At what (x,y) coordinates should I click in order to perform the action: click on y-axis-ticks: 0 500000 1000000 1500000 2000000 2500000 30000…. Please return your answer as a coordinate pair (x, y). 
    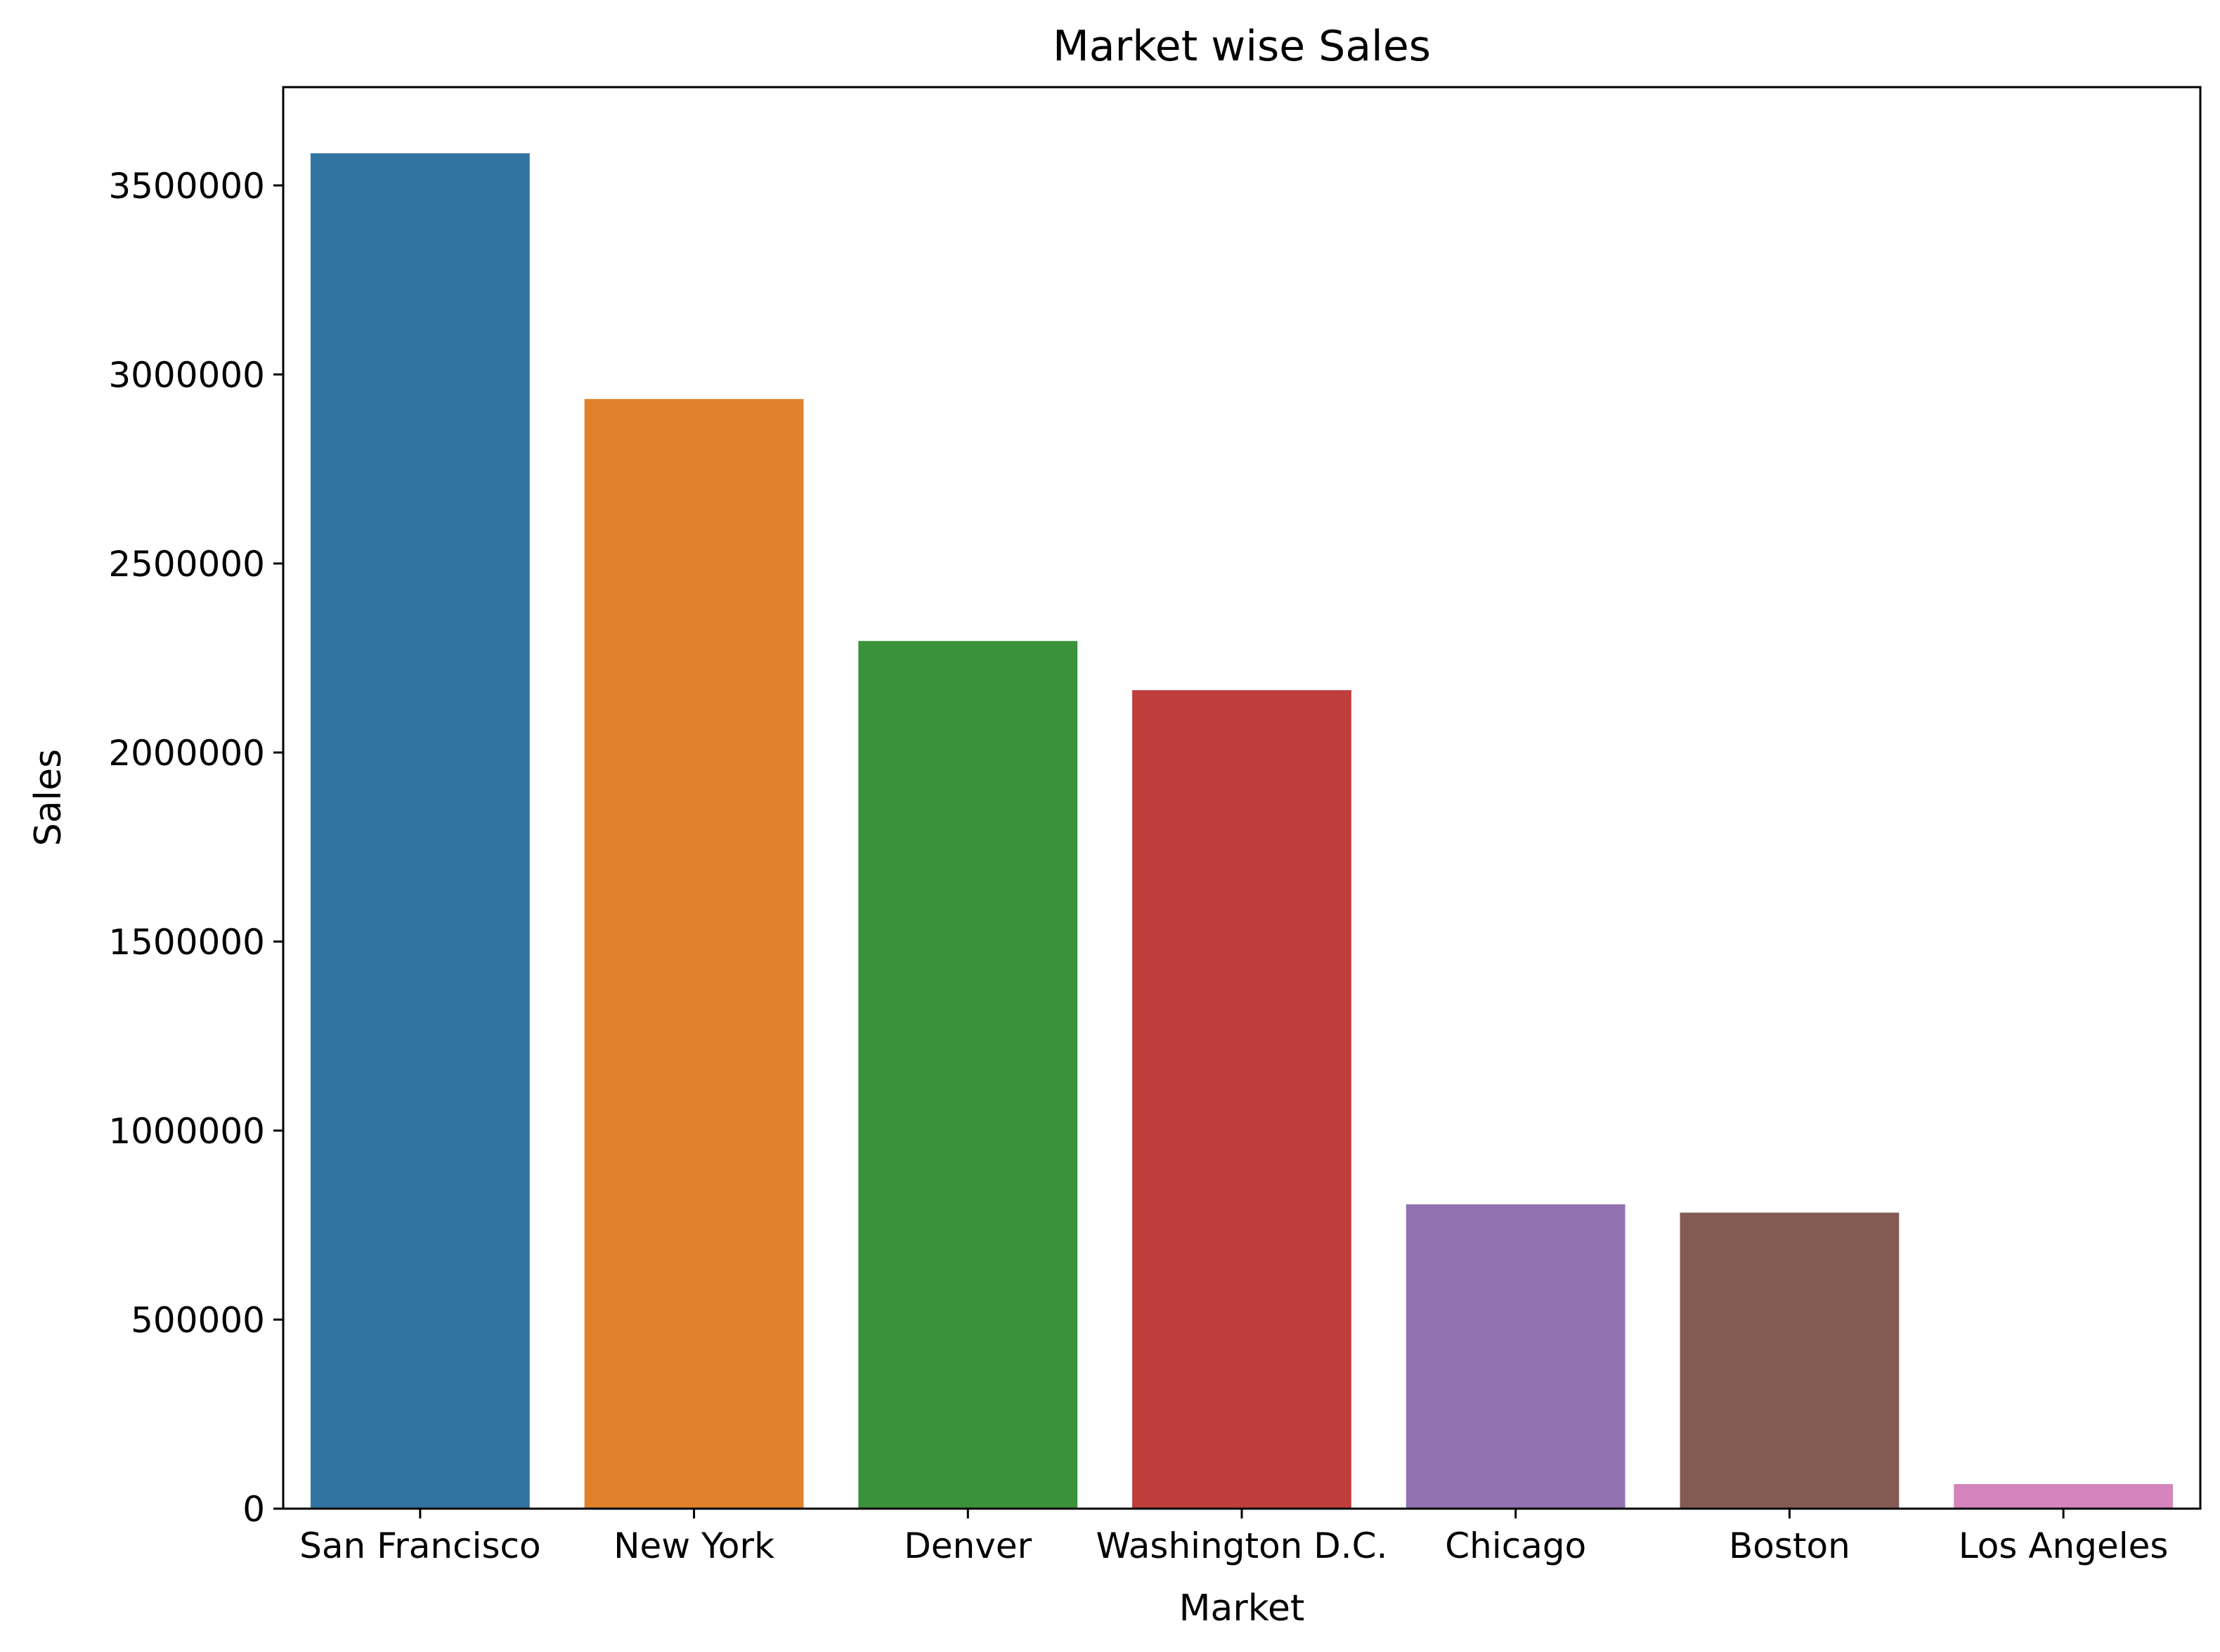
    Looking at the image, I should click on (195, 848).